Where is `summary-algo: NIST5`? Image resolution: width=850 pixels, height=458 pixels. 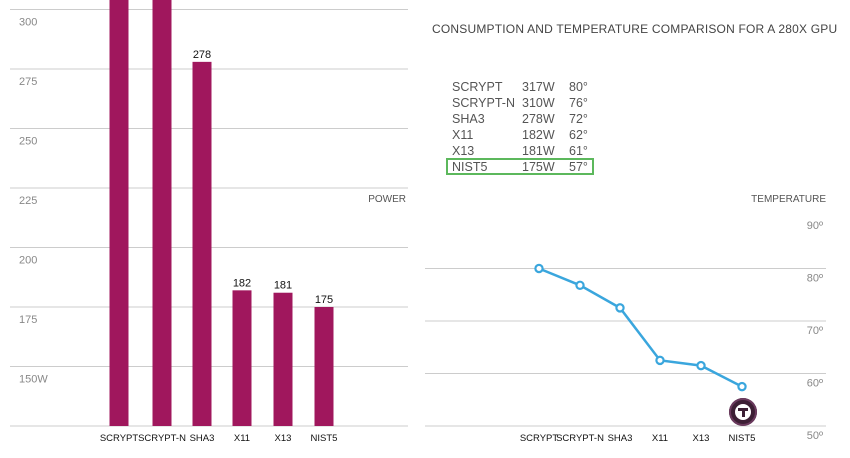
summary-algo: NIST5 is located at coordinates (470, 167).